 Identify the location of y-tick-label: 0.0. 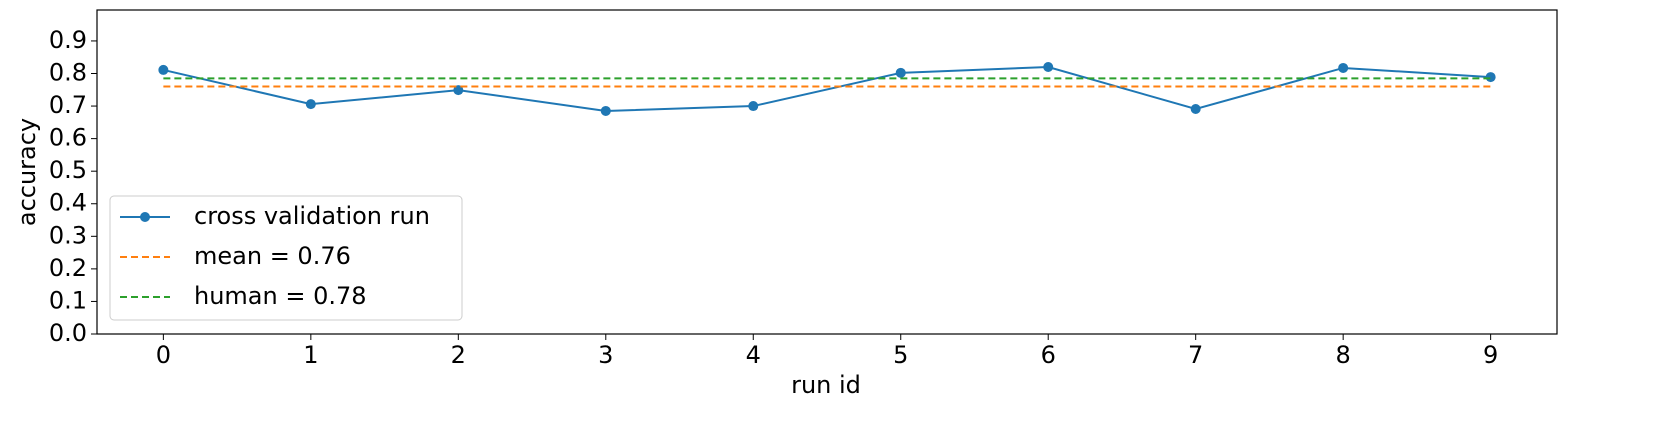
(68, 333).